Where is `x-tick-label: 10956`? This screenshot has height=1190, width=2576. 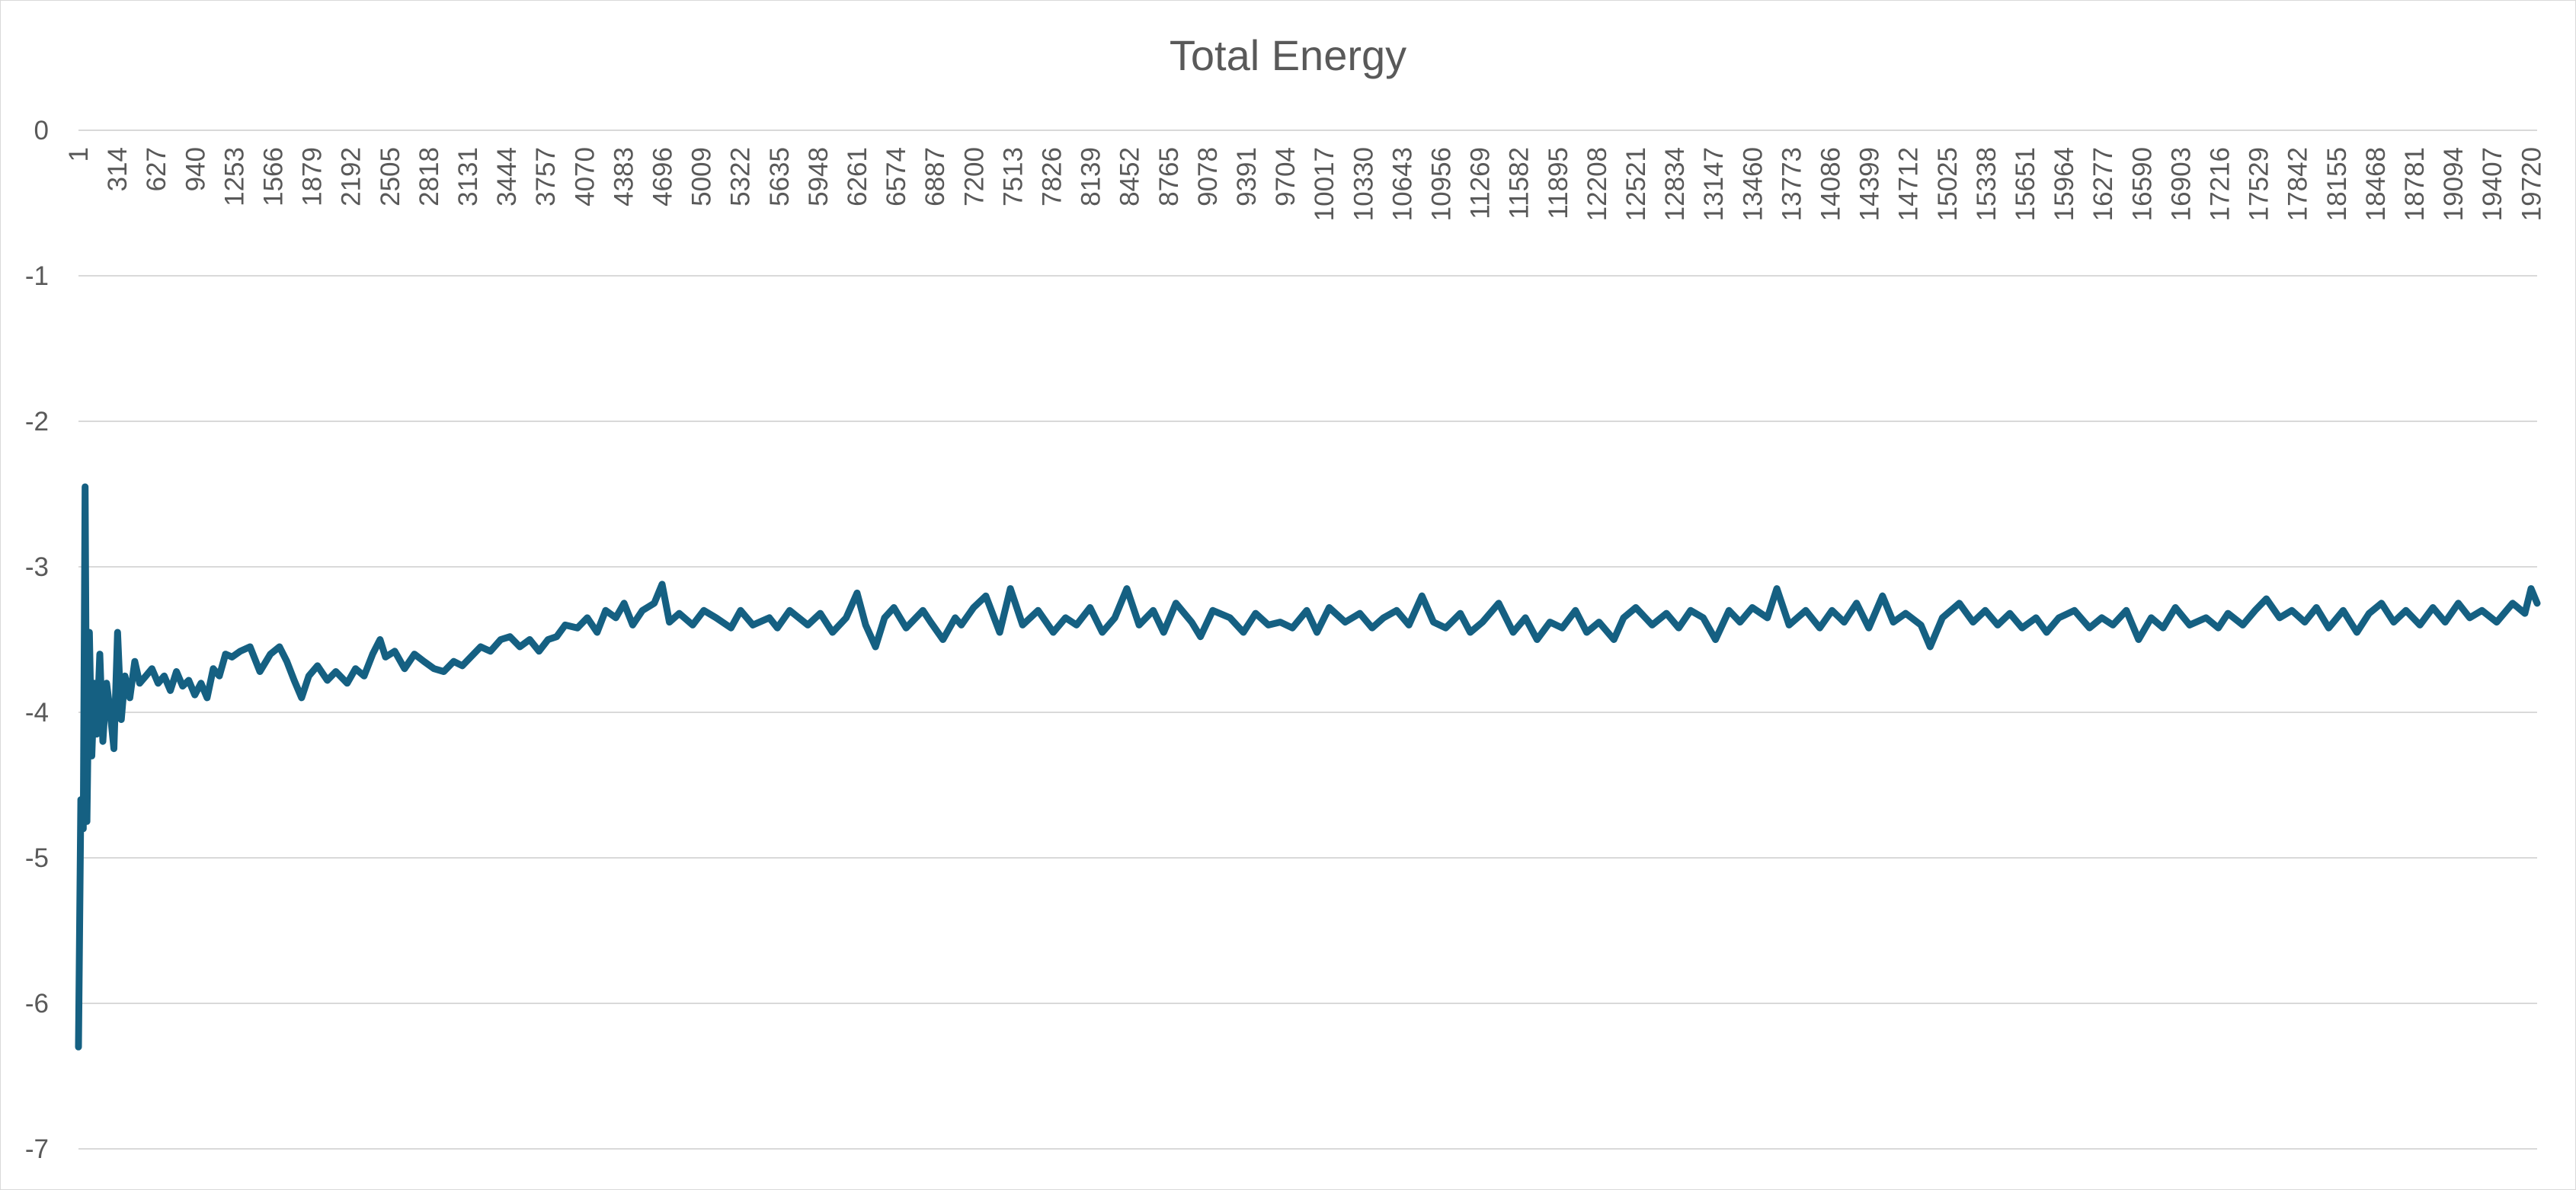 x-tick-label: 10956 is located at coordinates (1442, 184).